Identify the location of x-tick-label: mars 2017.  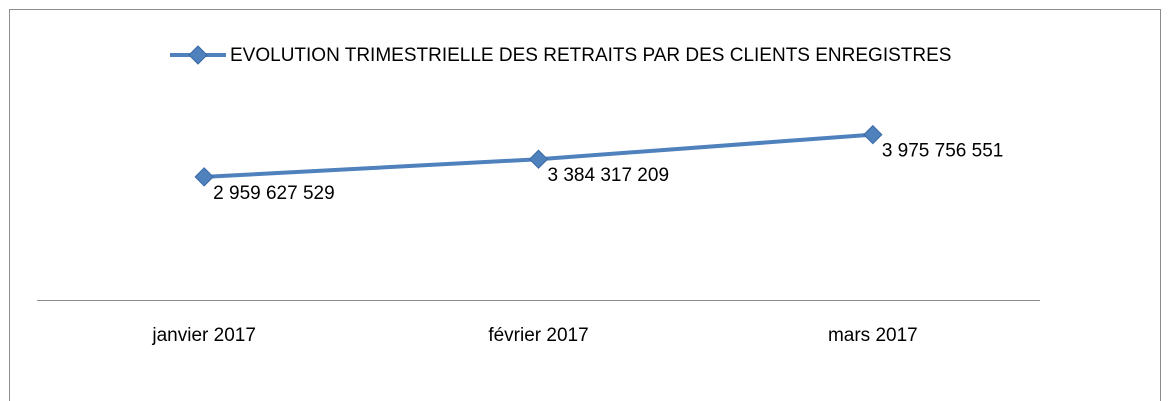
(873, 335).